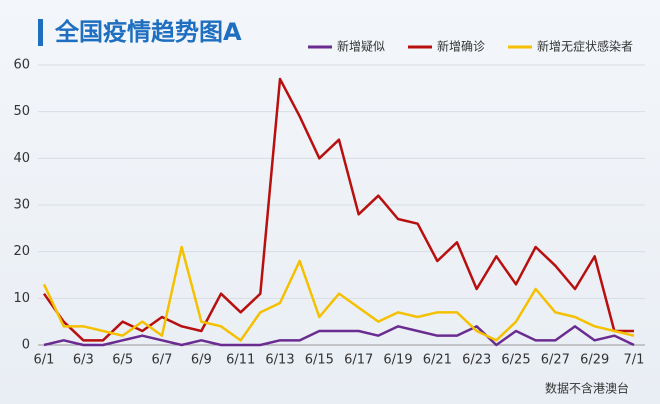 This screenshot has height=404, width=660. I want to click on footnote: 数据不含港澳台, so click(587, 388).